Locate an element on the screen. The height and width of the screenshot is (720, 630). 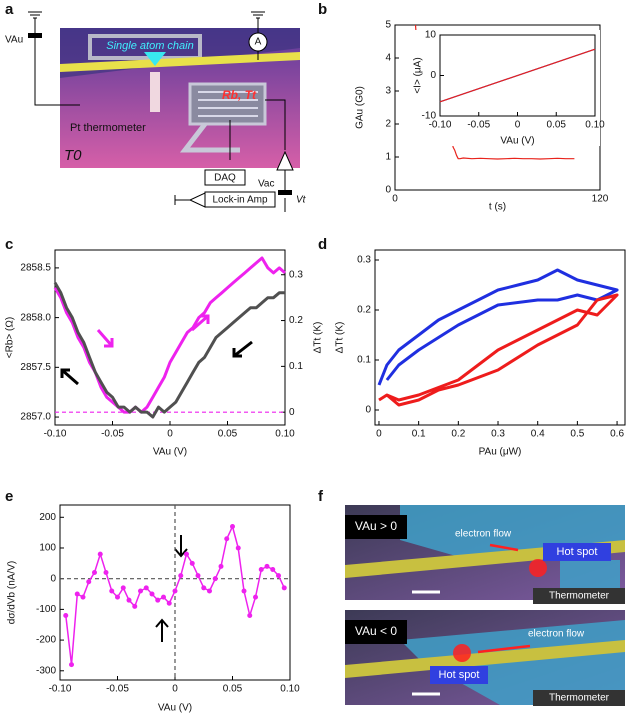
y-tick-label: -200 is located at coordinates (46, 640).